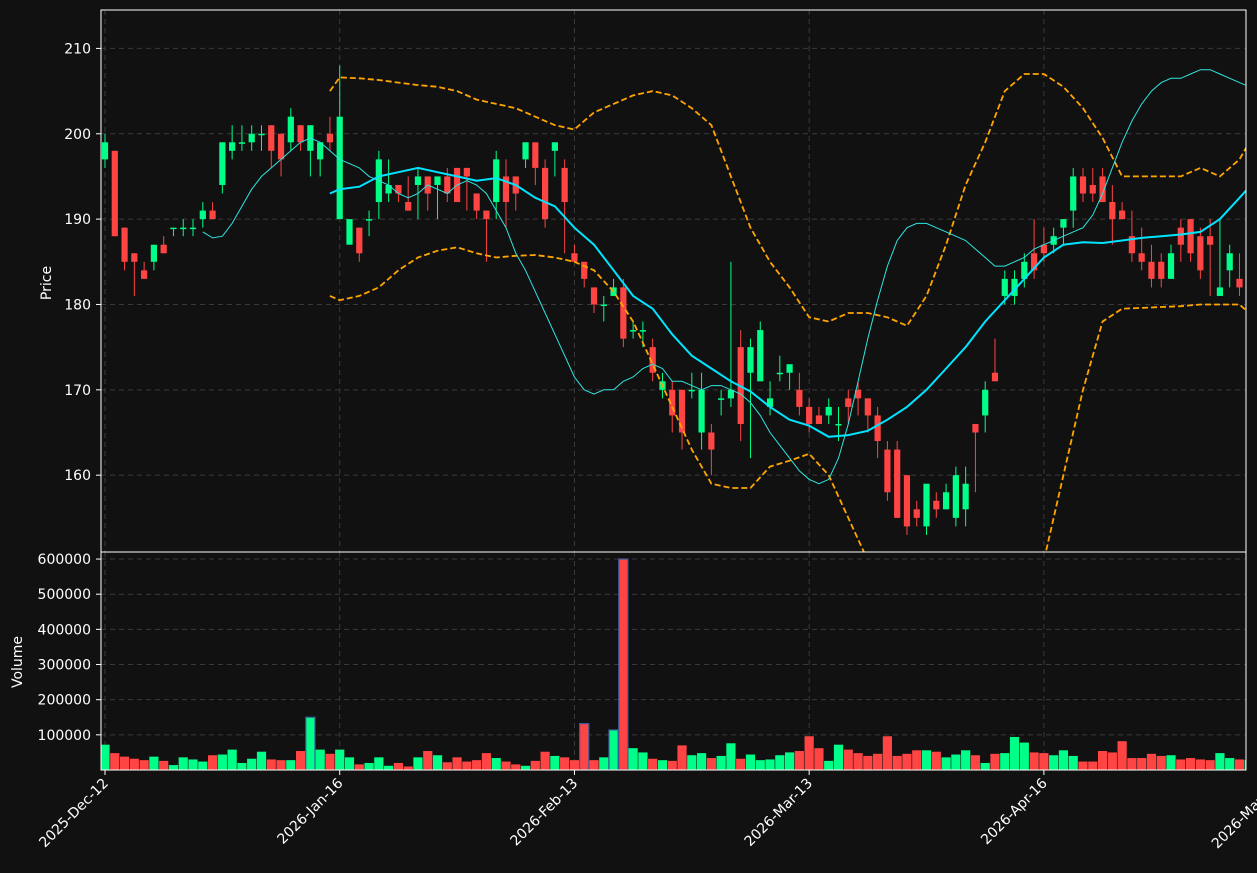 The height and width of the screenshot is (873, 1257). What do you see at coordinates (77, 135) in the screenshot?
I see `price-tick-label: 200` at bounding box center [77, 135].